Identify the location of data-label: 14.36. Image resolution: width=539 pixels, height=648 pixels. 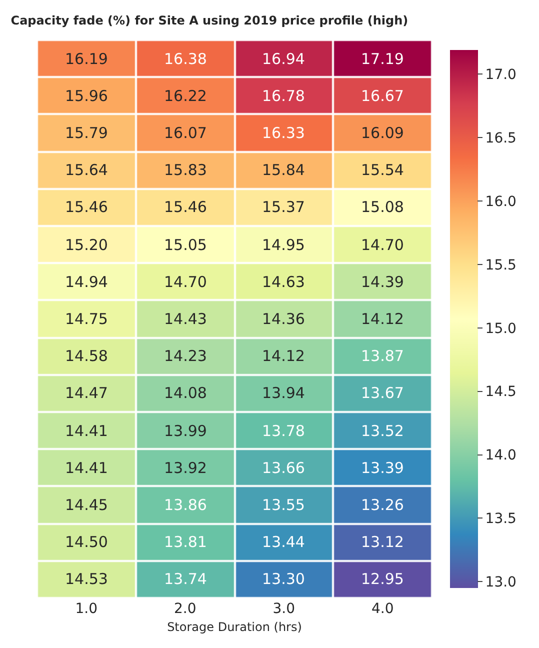
(283, 319).